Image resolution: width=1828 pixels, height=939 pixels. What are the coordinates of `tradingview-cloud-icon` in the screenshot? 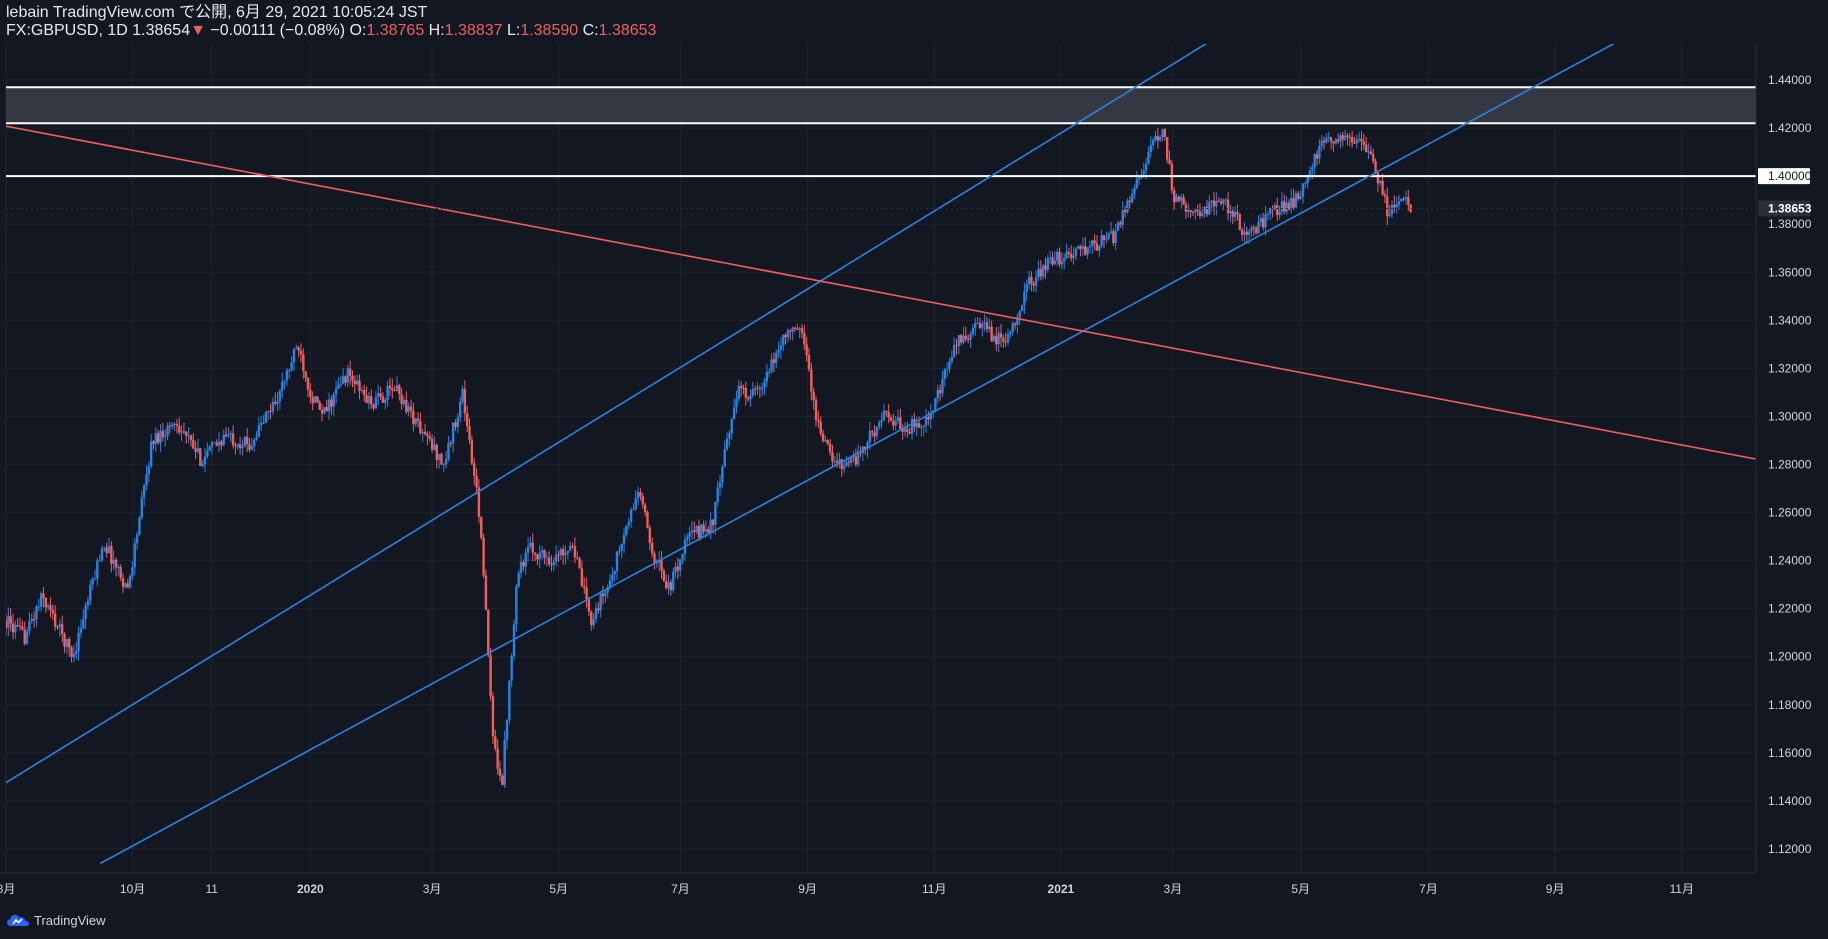 It's located at (18, 920).